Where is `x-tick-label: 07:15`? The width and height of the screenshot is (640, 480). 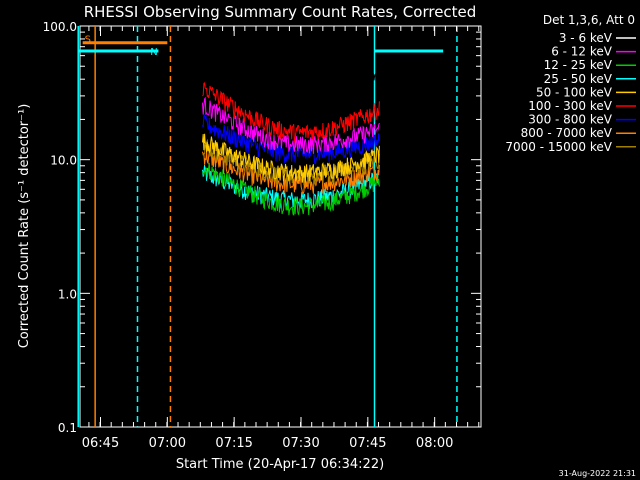 x-tick-label: 07:15 is located at coordinates (233, 443).